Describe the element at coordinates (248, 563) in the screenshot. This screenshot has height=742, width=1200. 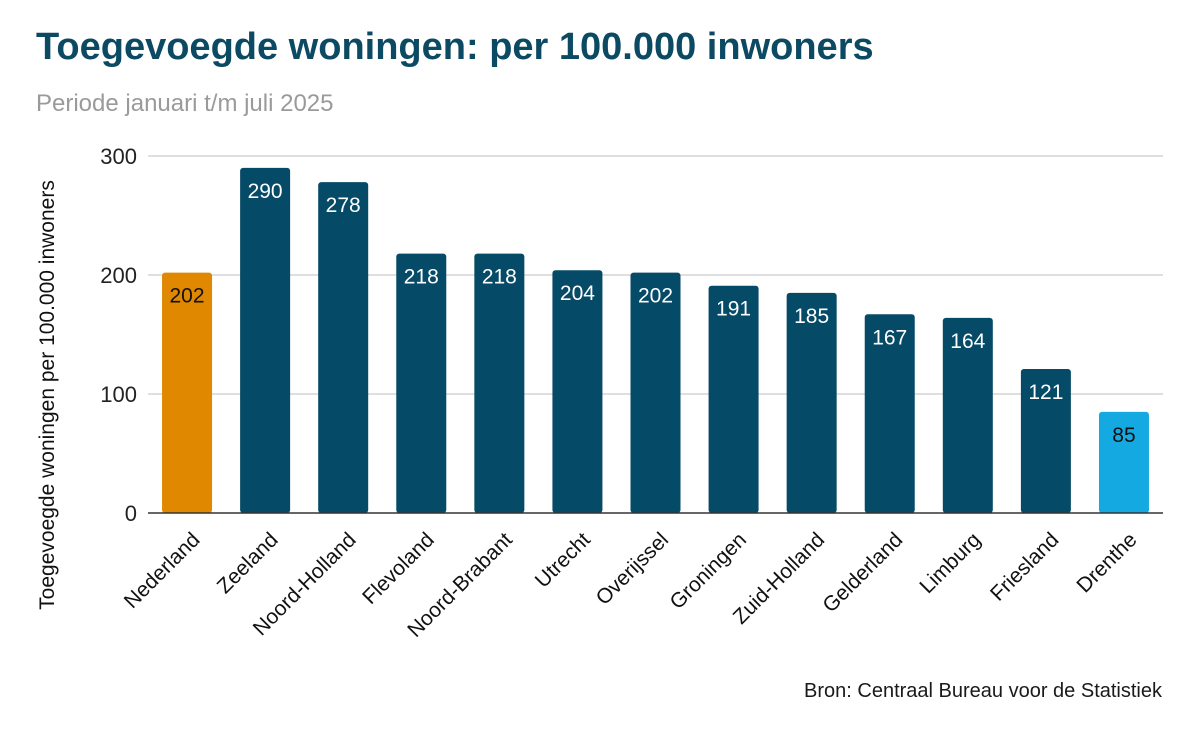
I see `x-tick-label: Zeeland` at that location.